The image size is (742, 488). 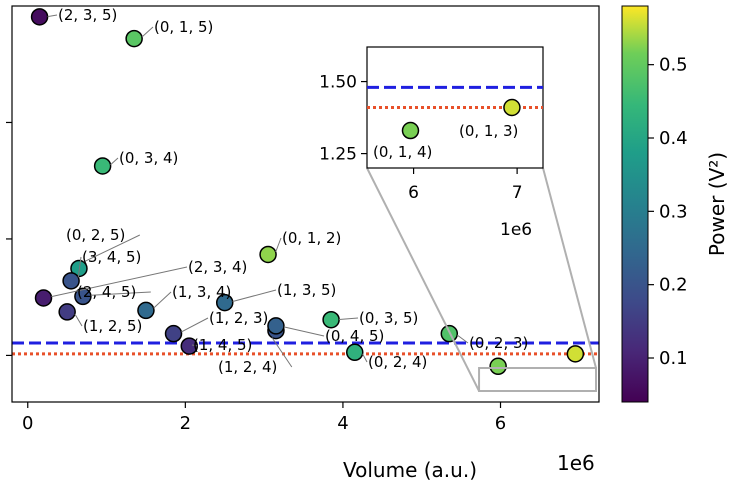 I want to click on point-label: (1, 2, 4), so click(x=247, y=367).